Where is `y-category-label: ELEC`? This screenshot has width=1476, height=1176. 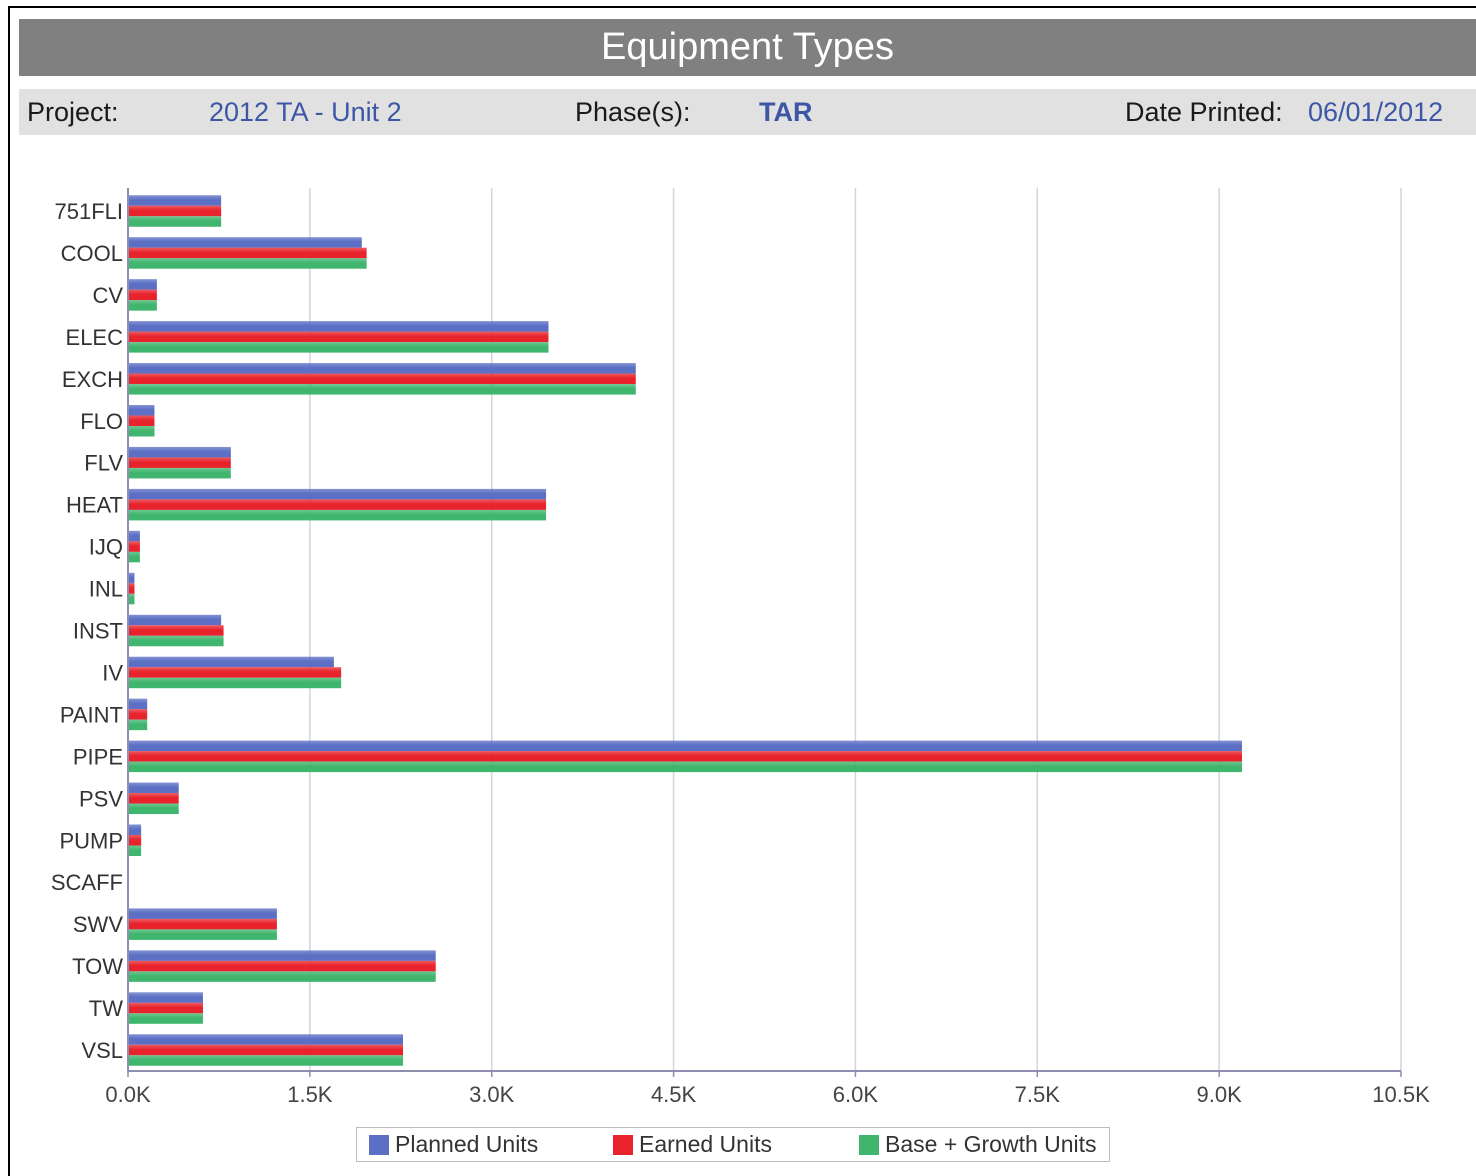
y-category-label: ELEC is located at coordinates (95, 337).